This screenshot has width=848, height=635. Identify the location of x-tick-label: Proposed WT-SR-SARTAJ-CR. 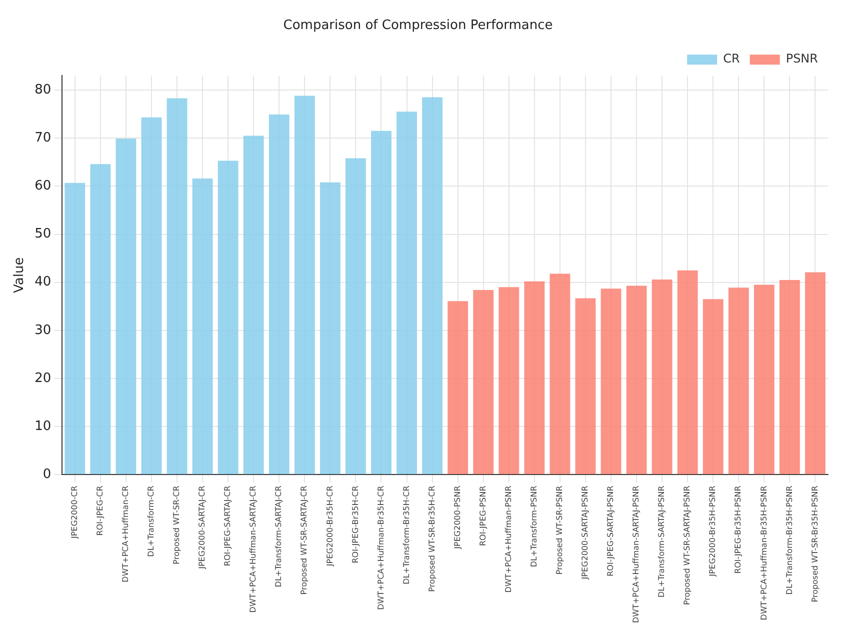
(304, 540).